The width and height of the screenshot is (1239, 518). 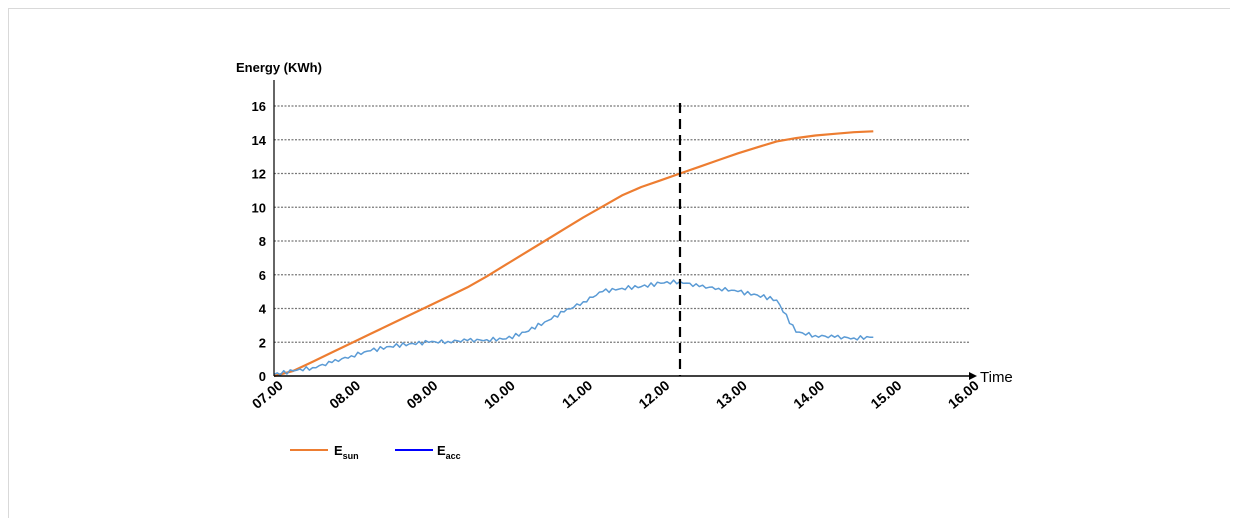 What do you see at coordinates (375, 452) in the screenshot?
I see `legend: Esun Eacc` at bounding box center [375, 452].